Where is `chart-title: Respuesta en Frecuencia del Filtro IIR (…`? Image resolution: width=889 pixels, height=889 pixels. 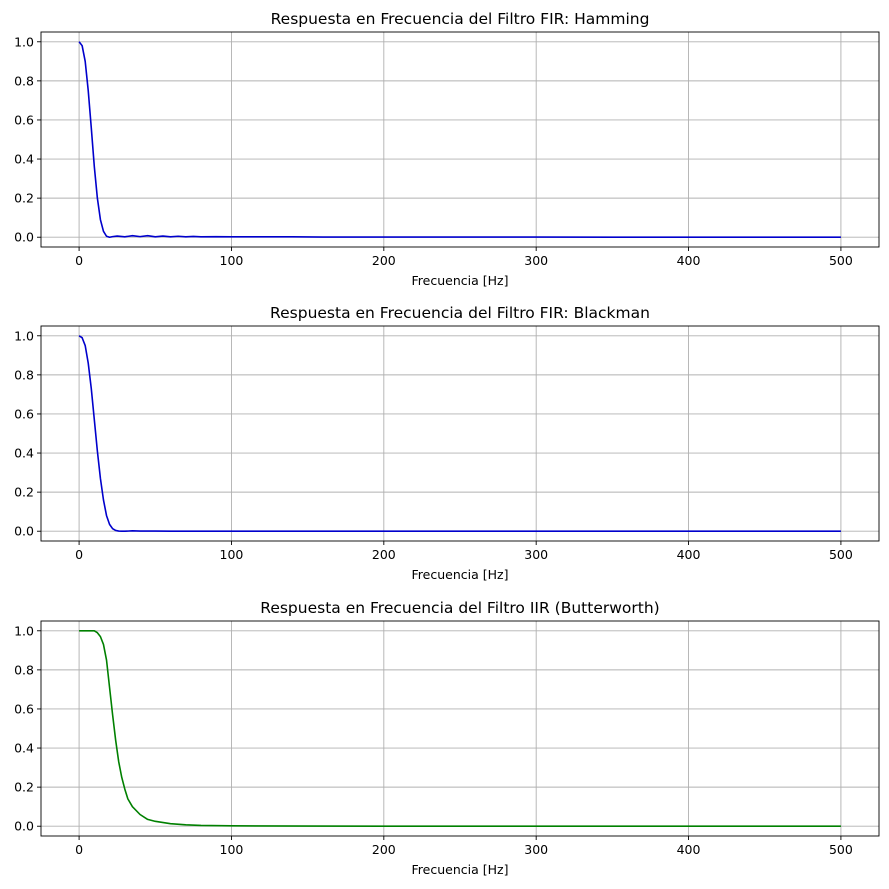
chart-title: Respuesta en Frecuencia del Filtro IIR (… is located at coordinates (459, 608).